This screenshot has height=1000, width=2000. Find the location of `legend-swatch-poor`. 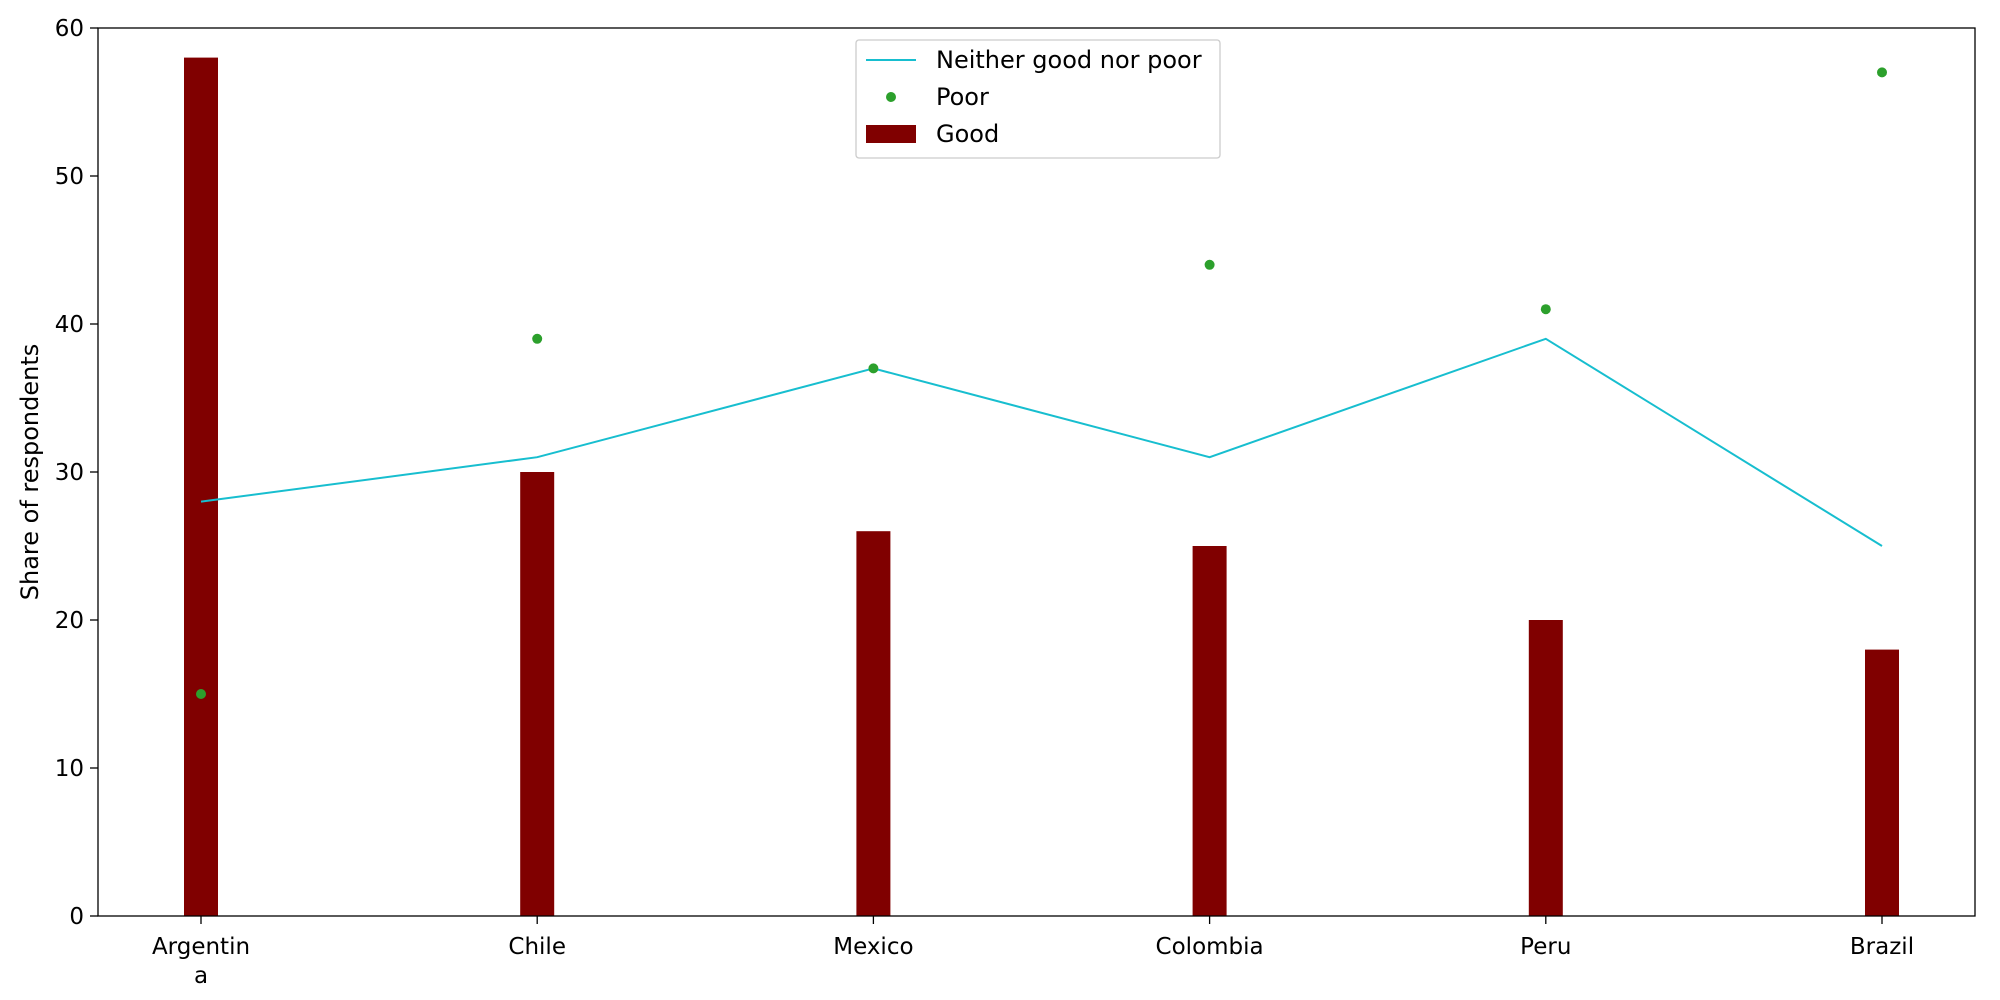

legend-swatch-poor is located at coordinates (891, 97).